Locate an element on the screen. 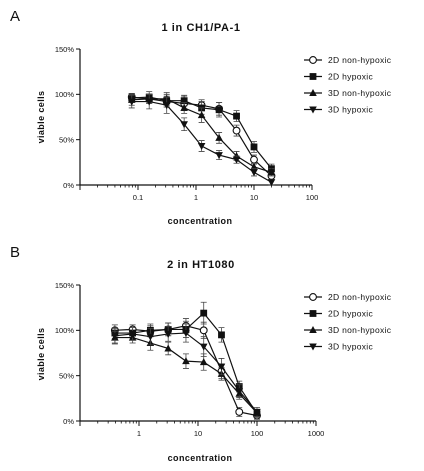 This screenshot has width=424, height=471. chart-title: 2 in HT1080 is located at coordinates (201, 265).